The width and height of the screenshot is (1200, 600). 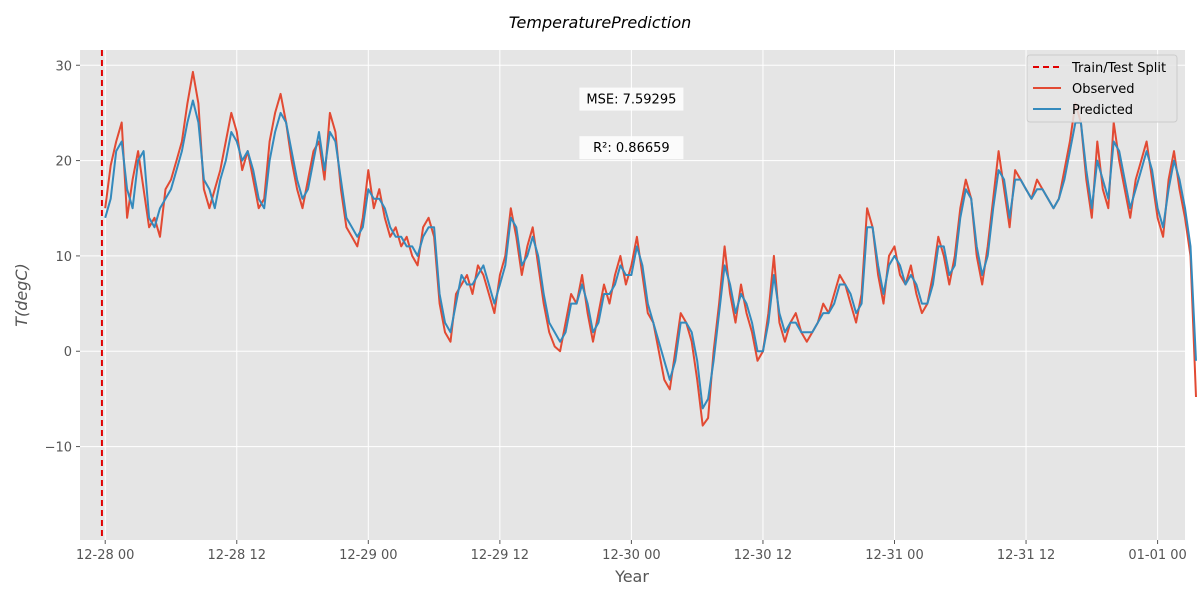 I want to click on legend-predicted-label: Predicted, so click(x=1102, y=110).